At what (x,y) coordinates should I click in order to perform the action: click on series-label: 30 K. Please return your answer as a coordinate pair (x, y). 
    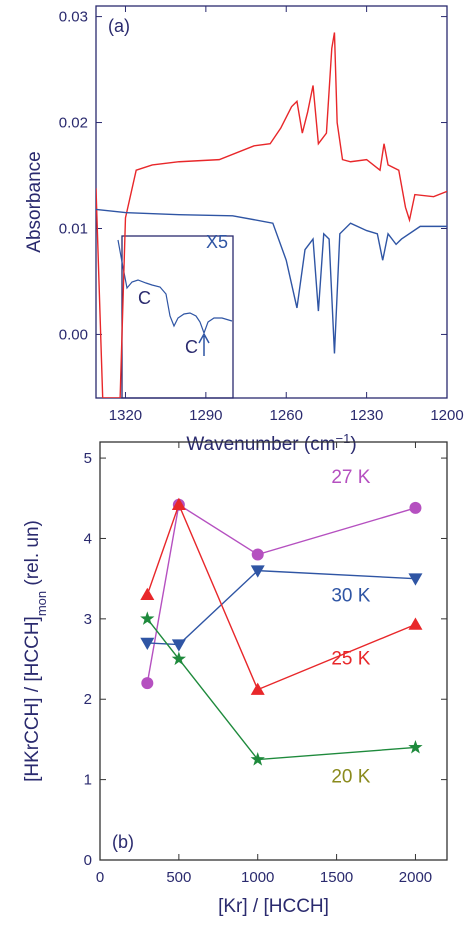
    Looking at the image, I should click on (350, 596).